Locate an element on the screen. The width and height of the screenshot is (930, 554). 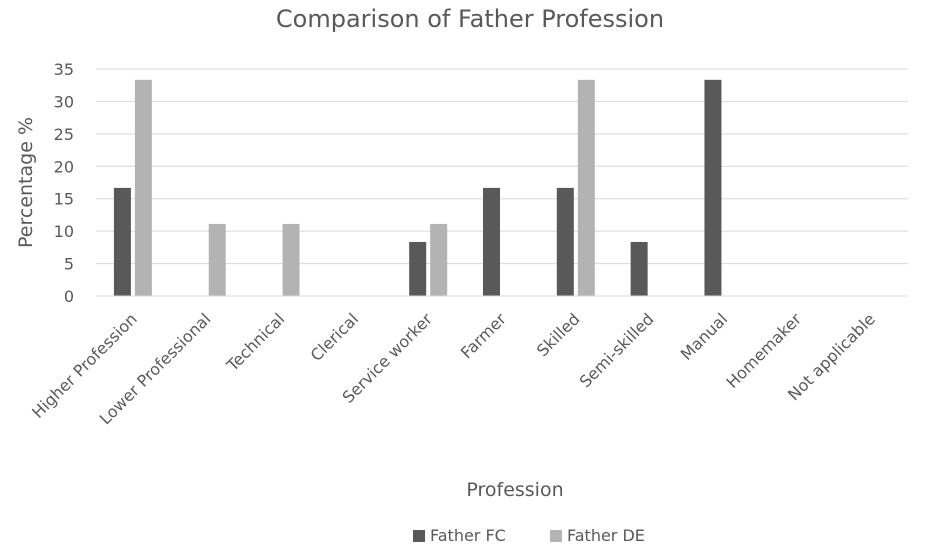
y-tick-label: 25 is located at coordinates (64, 134).